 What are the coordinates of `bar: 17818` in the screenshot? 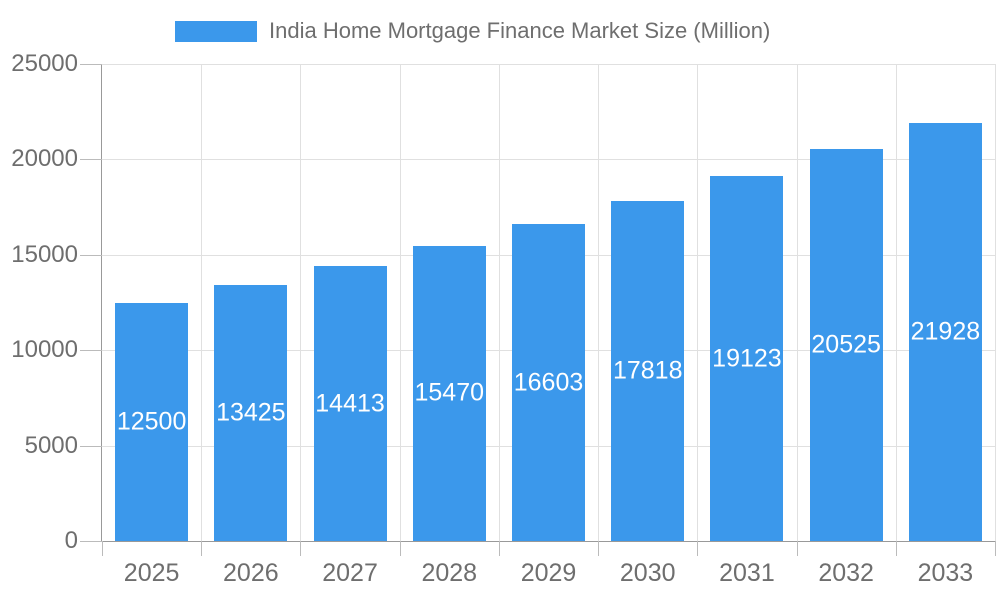 It's located at (648, 371).